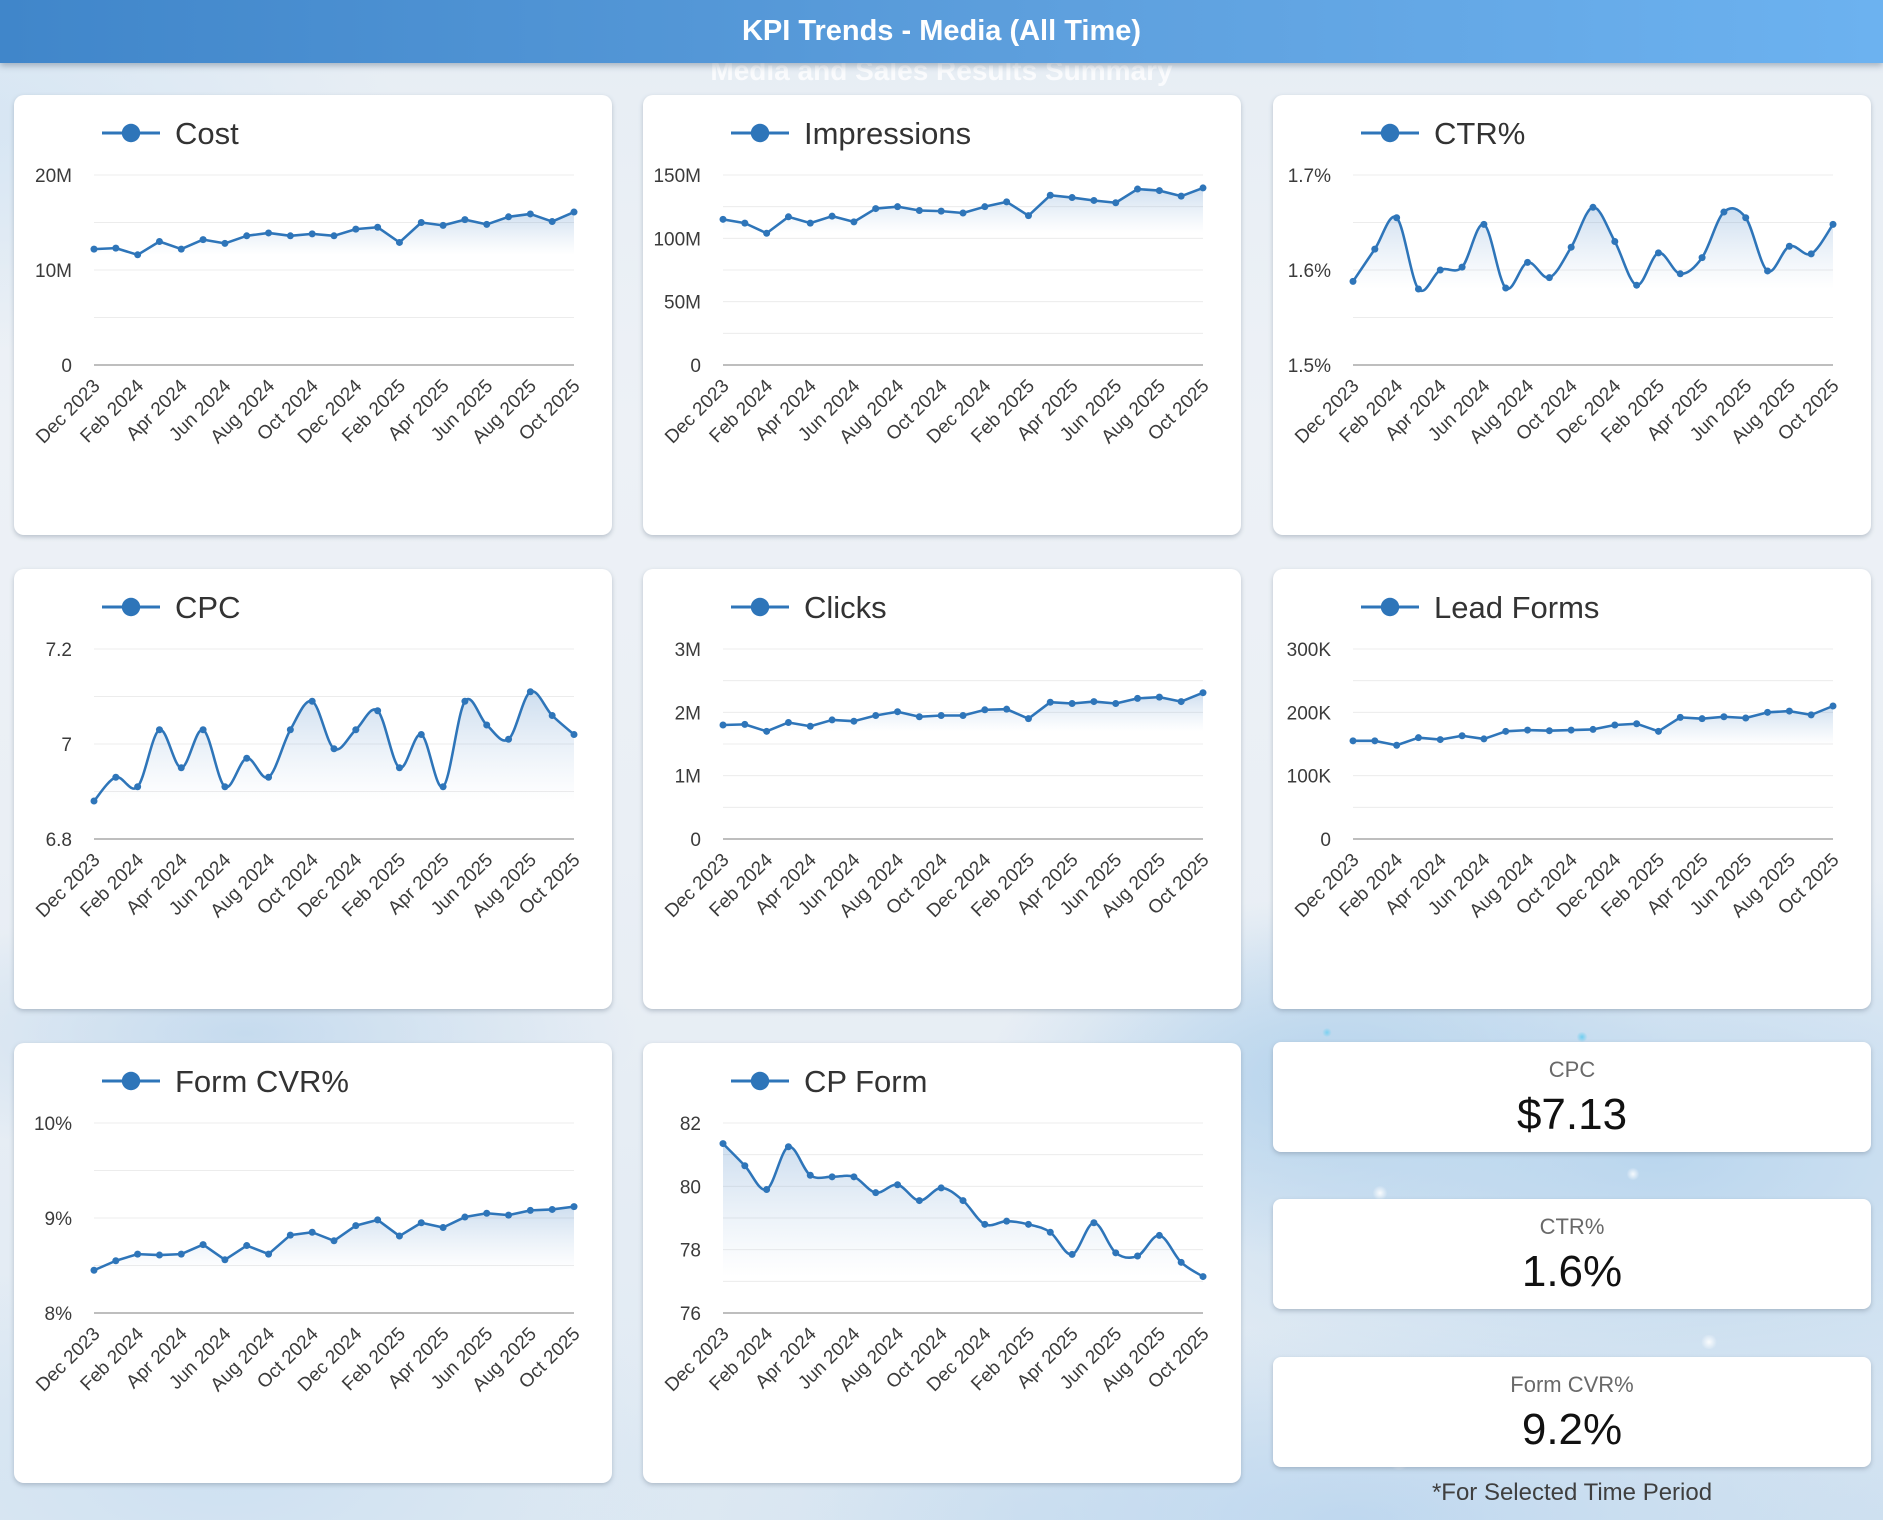  Describe the element at coordinates (690, 1187) in the screenshot. I see `svg-text: 80` at that location.